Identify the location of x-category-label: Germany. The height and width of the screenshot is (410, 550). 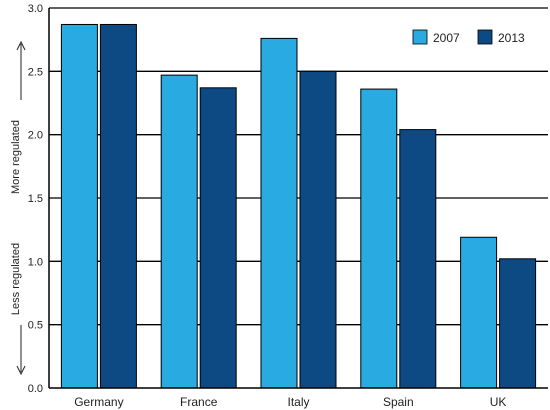
(98, 402).